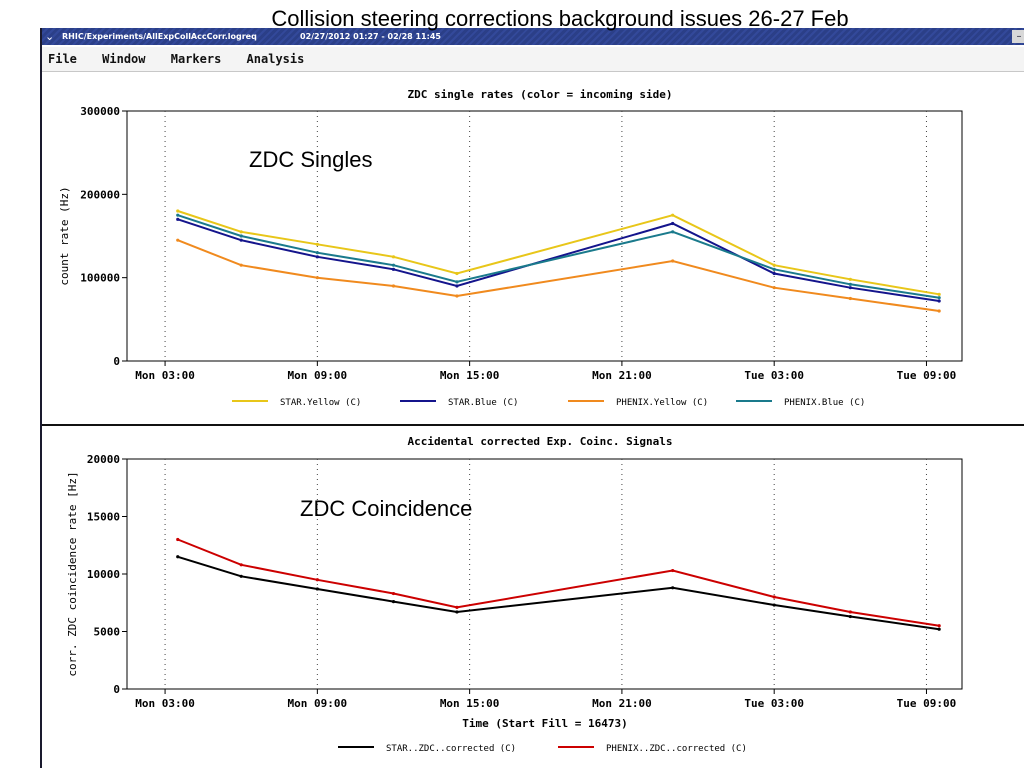 The width and height of the screenshot is (1024, 768). What do you see at coordinates (483, 403) in the screenshot?
I see `legend-label: STAR.Blue (C)` at bounding box center [483, 403].